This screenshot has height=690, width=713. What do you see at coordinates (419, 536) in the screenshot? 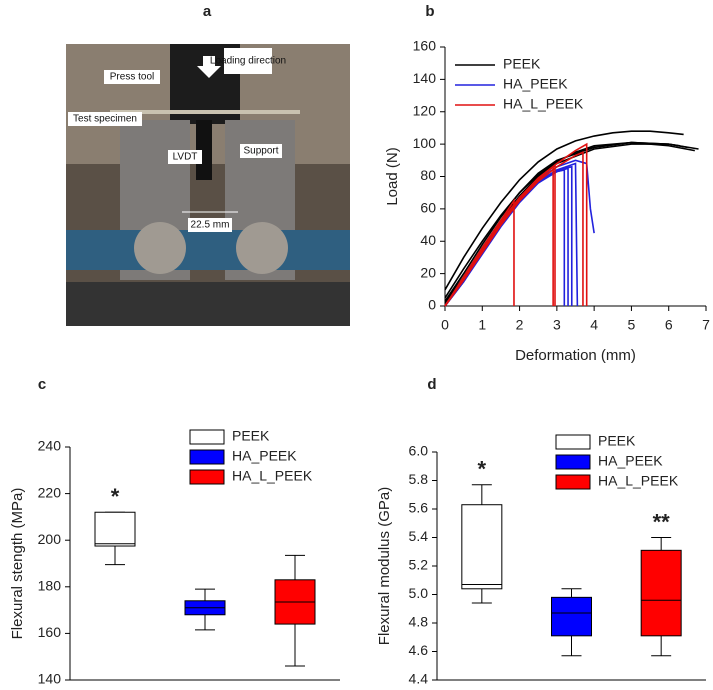
I see `y-tick-label: 5.4` at bounding box center [419, 536].